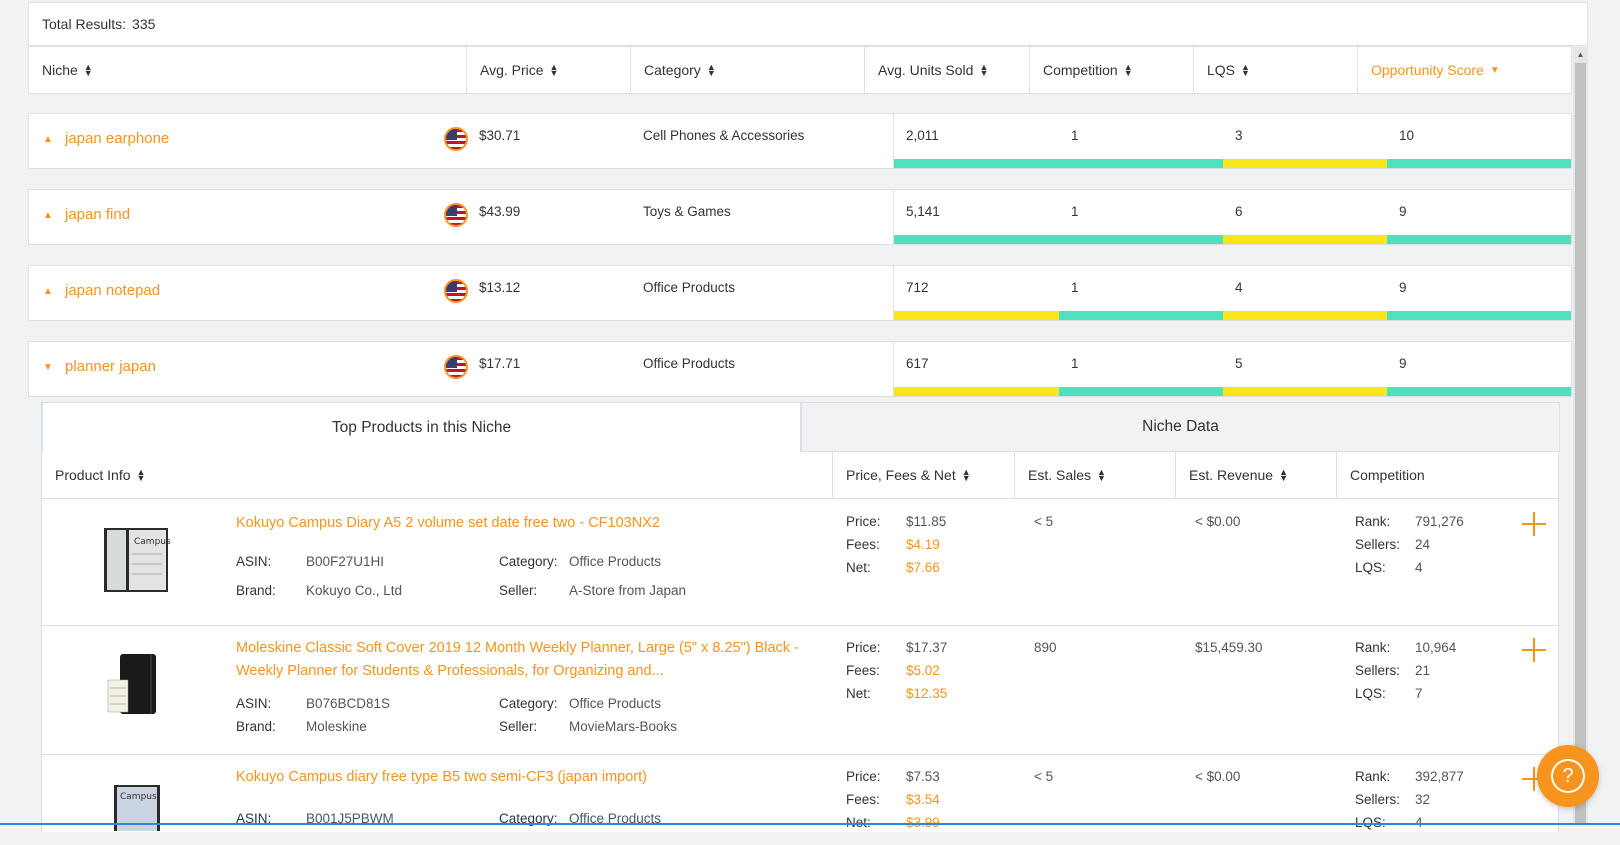 The width and height of the screenshot is (1620, 845). I want to click on column-product-info: Product Info ▲ ▼, so click(437, 474).